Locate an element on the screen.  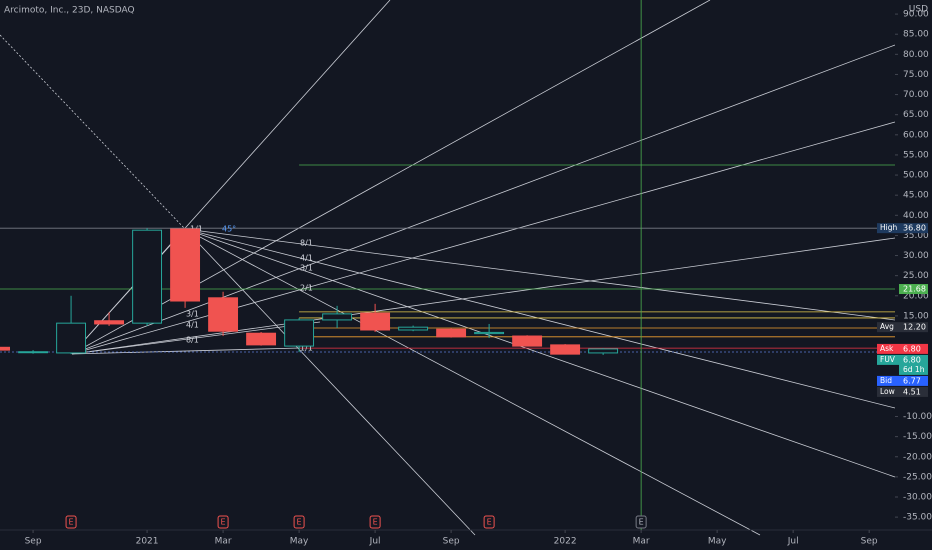
price-label-name: Ask is located at coordinates (887, 348).